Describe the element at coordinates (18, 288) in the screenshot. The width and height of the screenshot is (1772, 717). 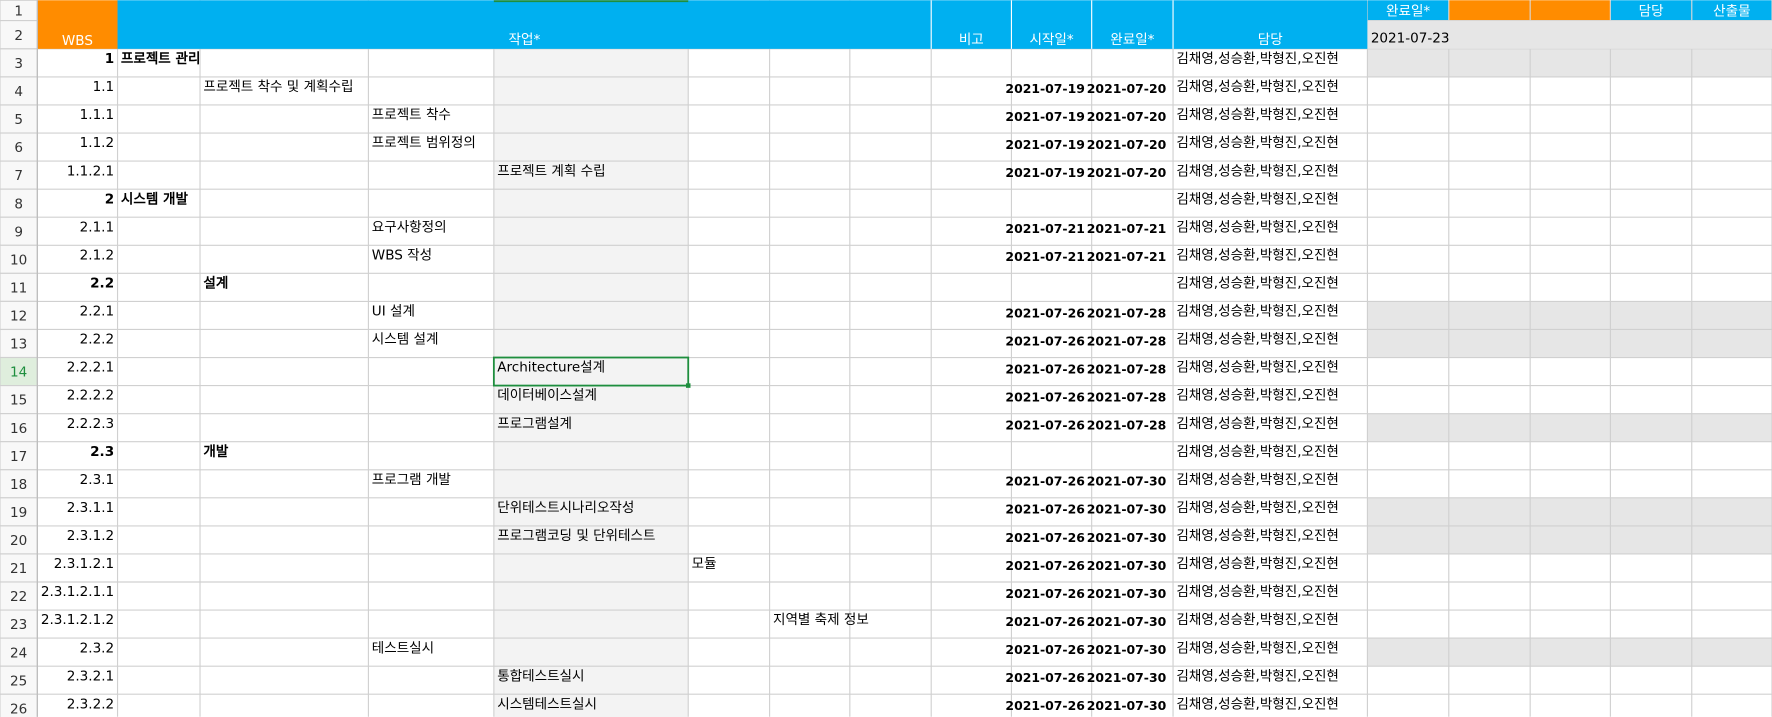
I see `row-number: 11` at that location.